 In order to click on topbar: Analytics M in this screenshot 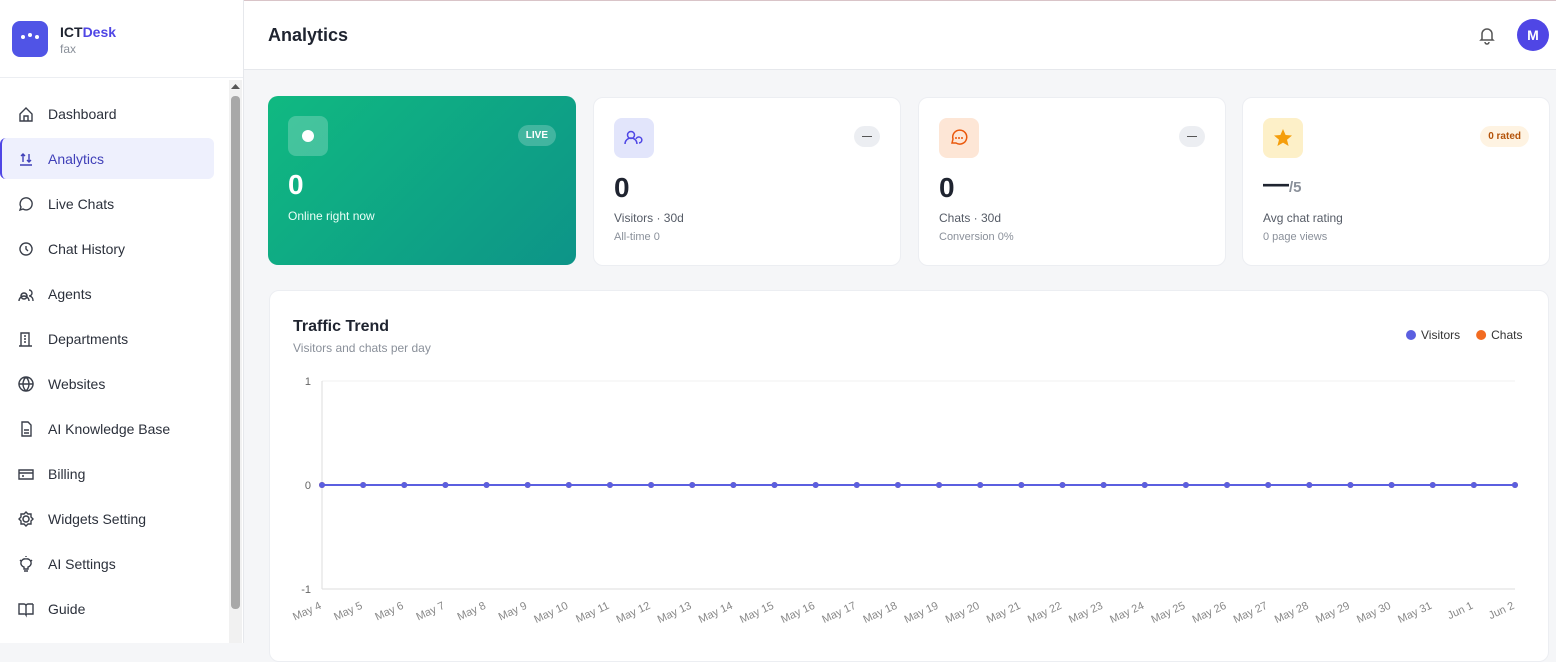, I will do `click(900, 35)`.